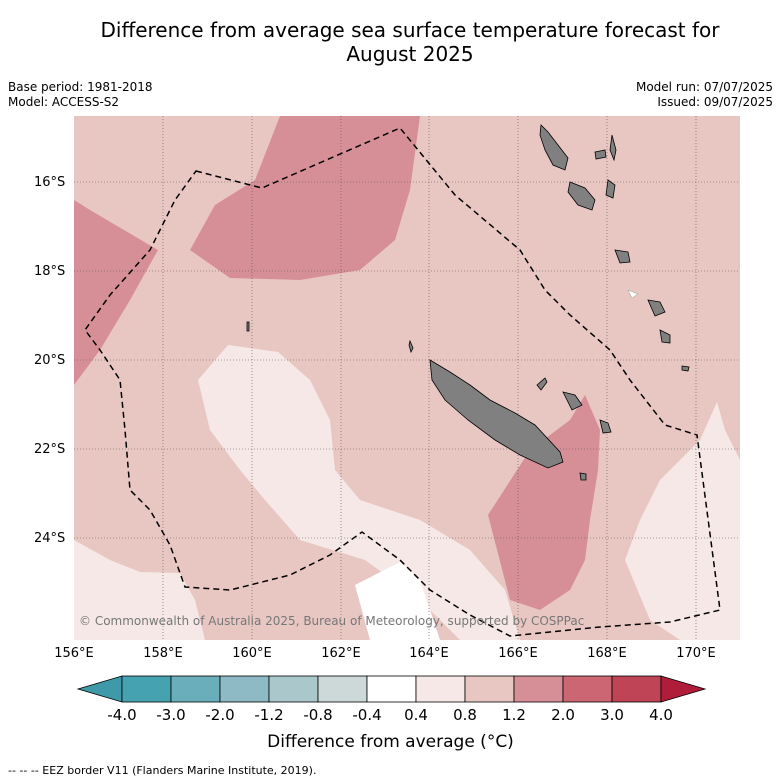  Describe the element at coordinates (50, 360) in the screenshot. I see `lat-tick-20s: 20°S` at that location.